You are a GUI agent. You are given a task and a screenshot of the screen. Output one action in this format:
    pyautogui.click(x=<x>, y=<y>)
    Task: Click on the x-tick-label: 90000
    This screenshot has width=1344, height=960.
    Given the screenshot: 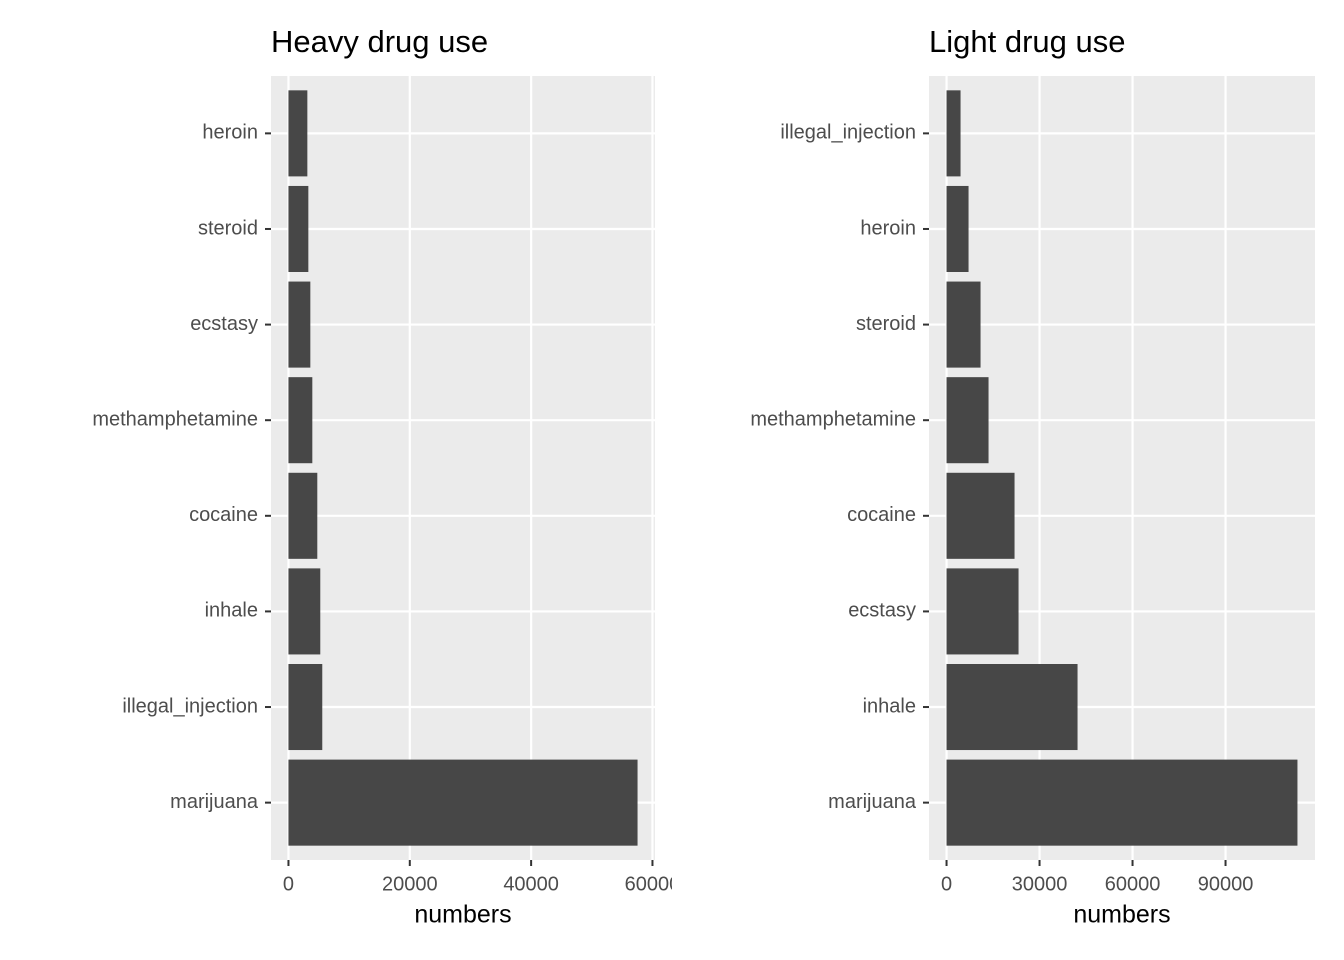 What is the action you would take?
    pyautogui.click(x=1226, y=884)
    